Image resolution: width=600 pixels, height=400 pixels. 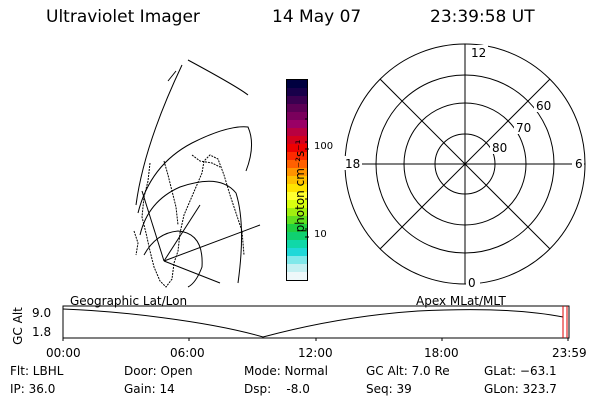 What do you see at coordinates (478, 53) in the screenshot?
I see `mlt-label-top: 12` at bounding box center [478, 53].